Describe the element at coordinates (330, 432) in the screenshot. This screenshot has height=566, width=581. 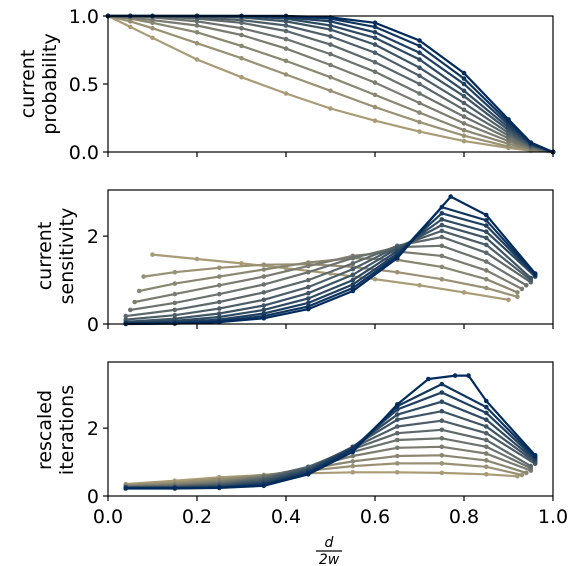
I see `series-lines` at that location.